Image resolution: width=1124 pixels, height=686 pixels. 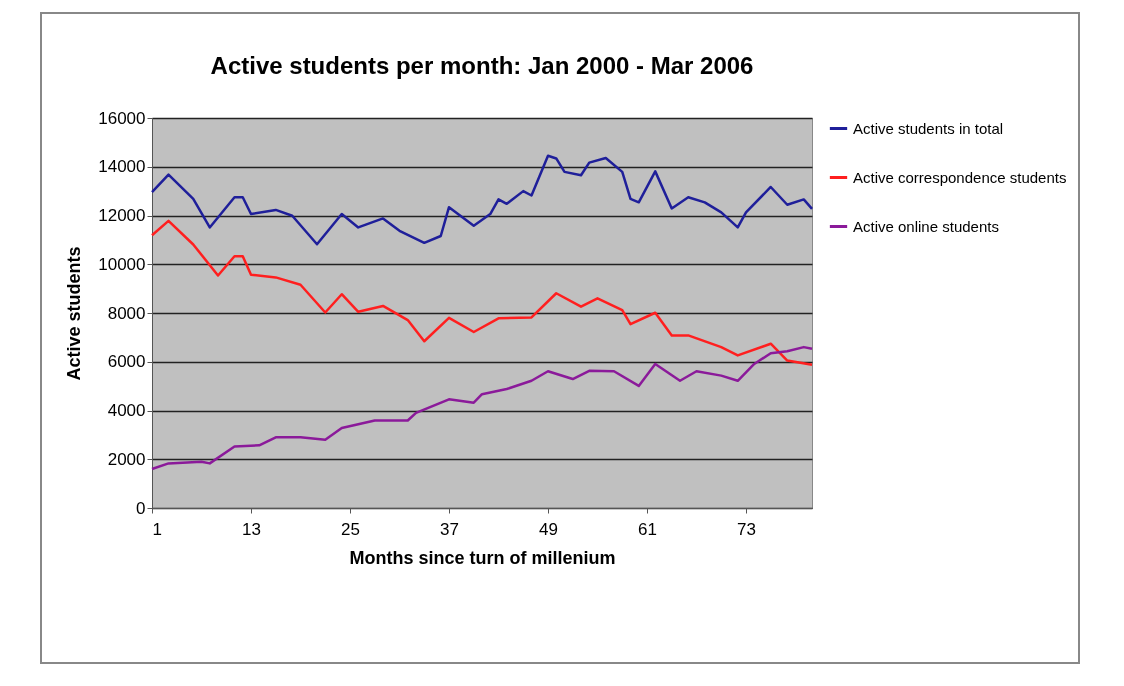 What do you see at coordinates (126, 410) in the screenshot?
I see `y-tick-label: 4000` at bounding box center [126, 410].